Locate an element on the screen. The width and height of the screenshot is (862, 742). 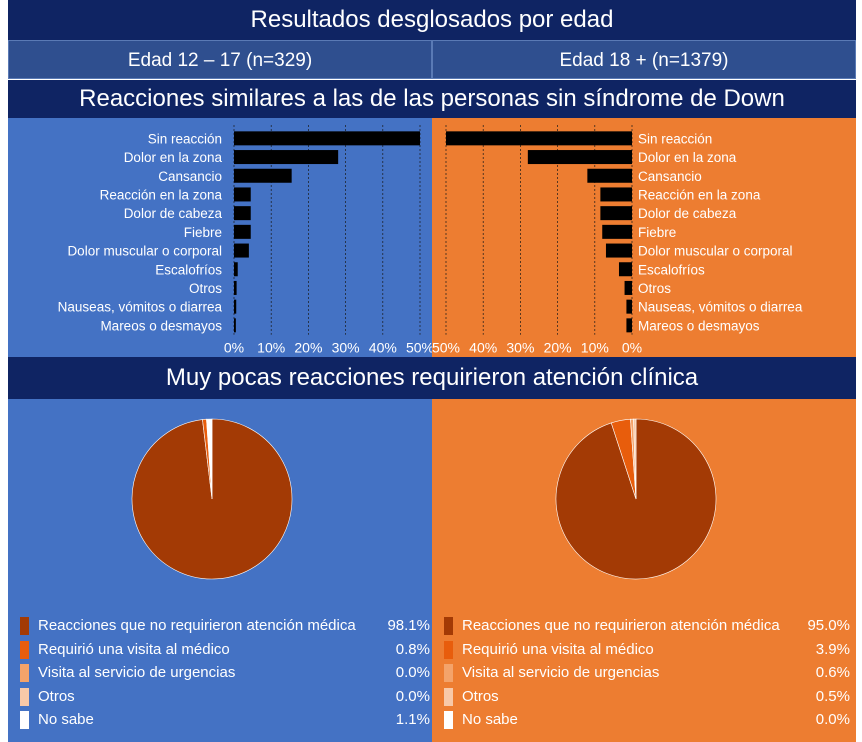
legend-value: 3.9% is located at coordinates (832, 649).